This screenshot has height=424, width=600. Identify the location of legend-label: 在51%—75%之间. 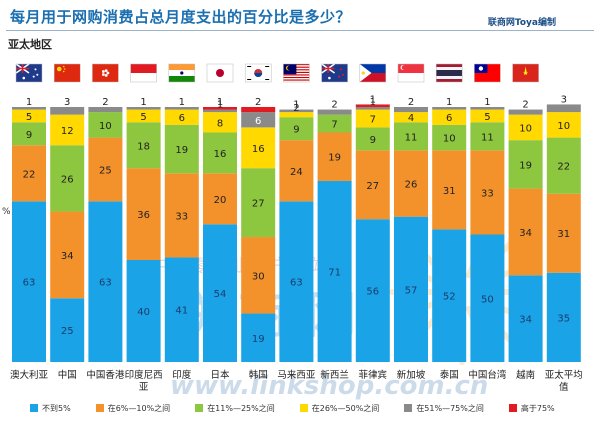
(450, 408).